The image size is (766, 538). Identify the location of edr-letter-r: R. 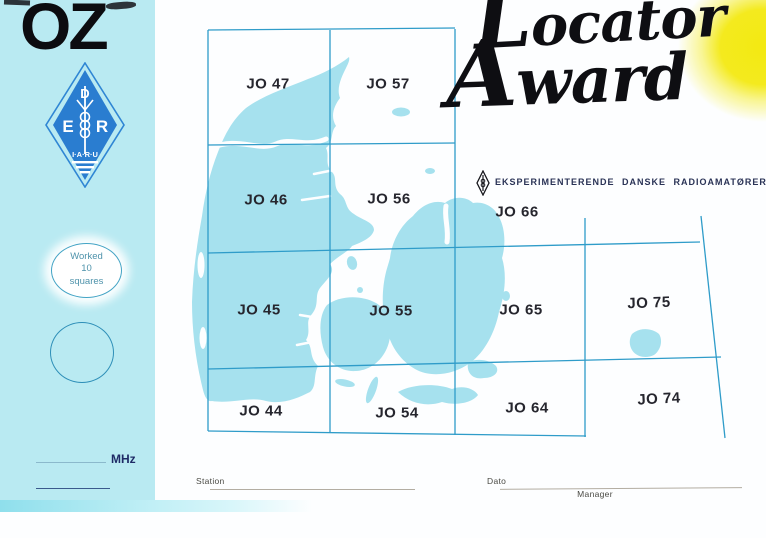
(102, 126).